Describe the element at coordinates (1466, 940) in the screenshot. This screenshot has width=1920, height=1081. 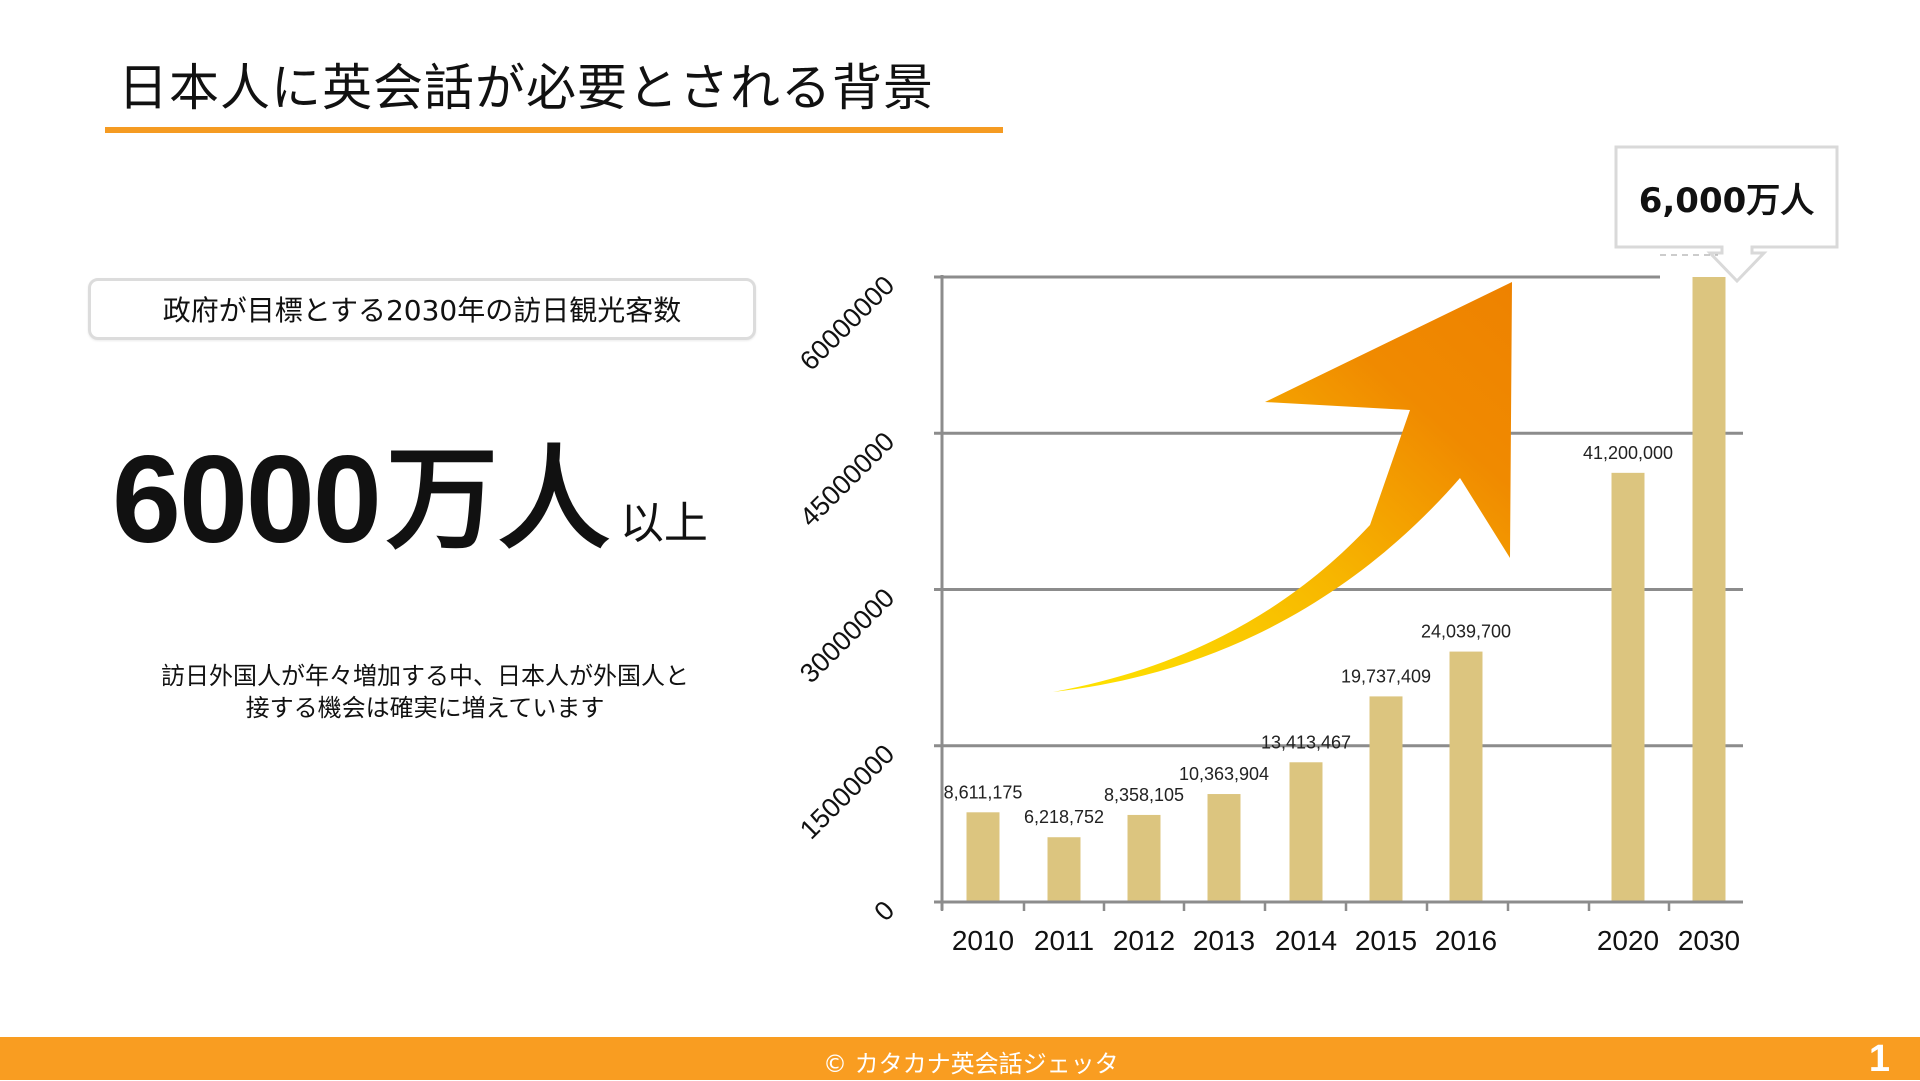
I see `x-tick-label: 2016` at that location.